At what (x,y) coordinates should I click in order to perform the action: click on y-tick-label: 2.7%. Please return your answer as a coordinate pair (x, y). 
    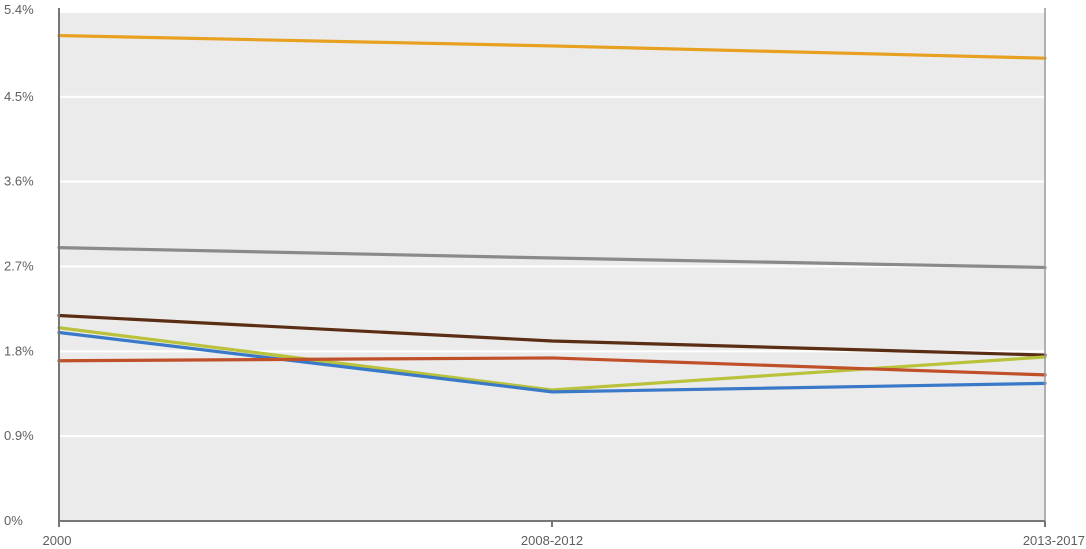
    Looking at the image, I should click on (19, 266).